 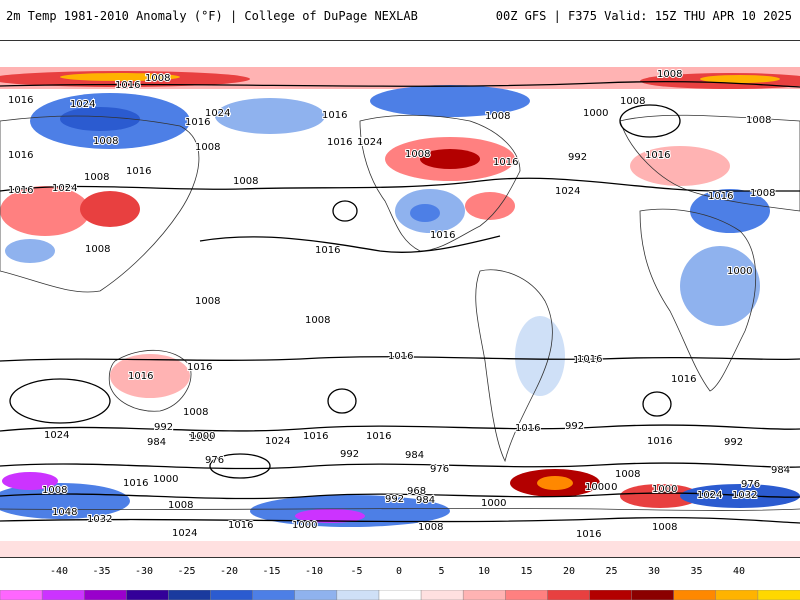 What do you see at coordinates (330, 516) in the screenshot?
I see `extreme-cold-antarctic-central` at bounding box center [330, 516].